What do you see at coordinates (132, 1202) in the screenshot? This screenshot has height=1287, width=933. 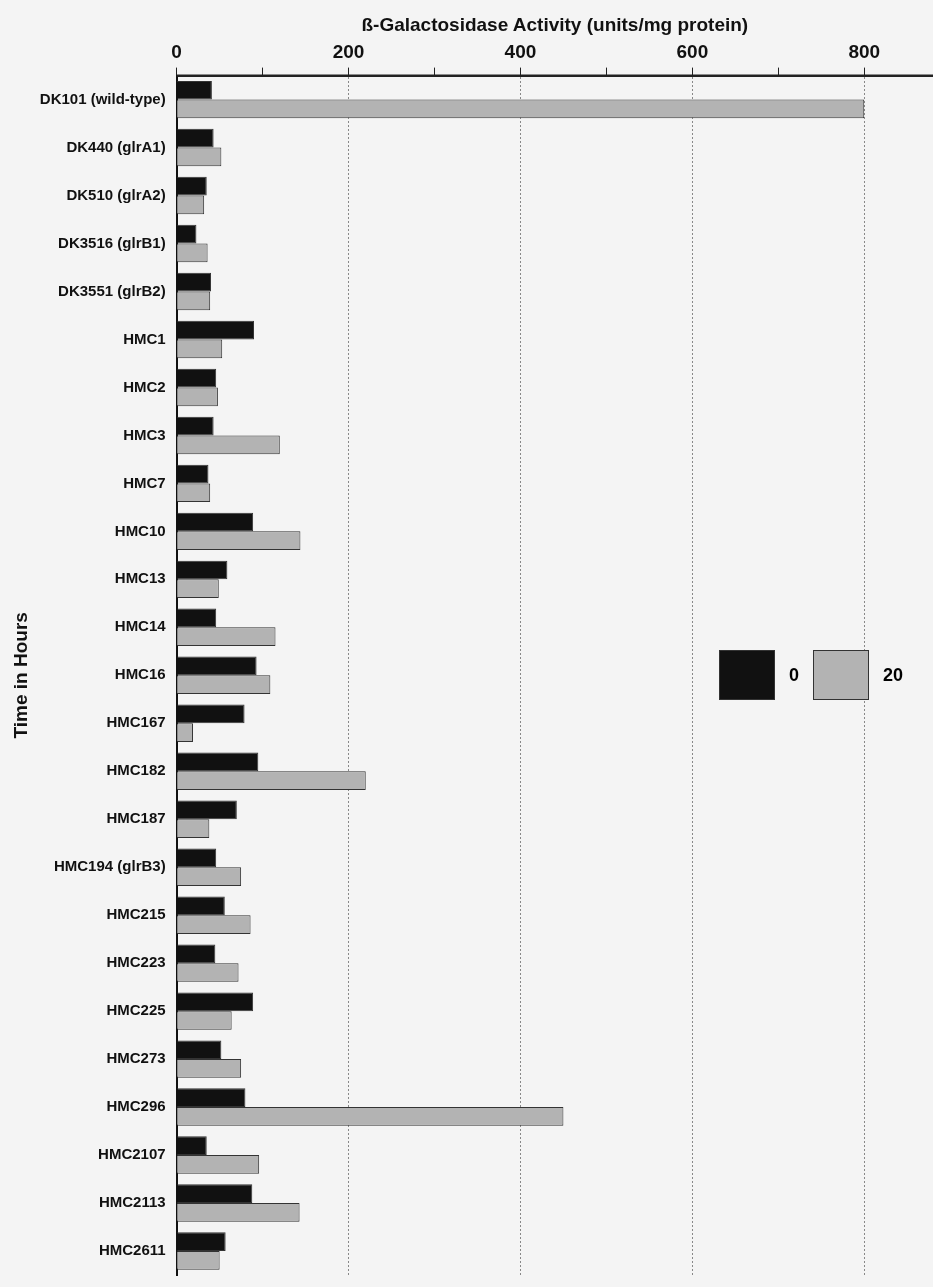 I see `y-tick-label: HMC2113` at bounding box center [132, 1202].